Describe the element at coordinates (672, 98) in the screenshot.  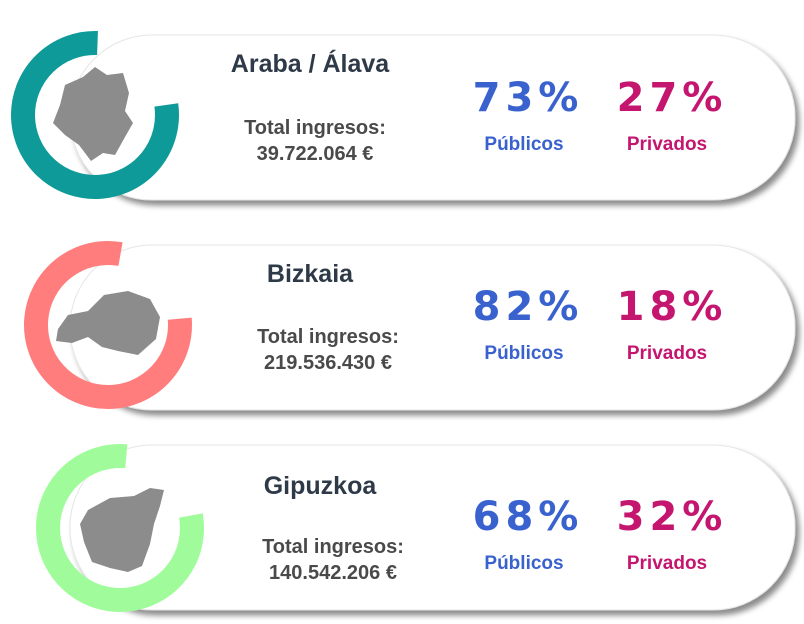
I see `private-value: 27%` at that location.